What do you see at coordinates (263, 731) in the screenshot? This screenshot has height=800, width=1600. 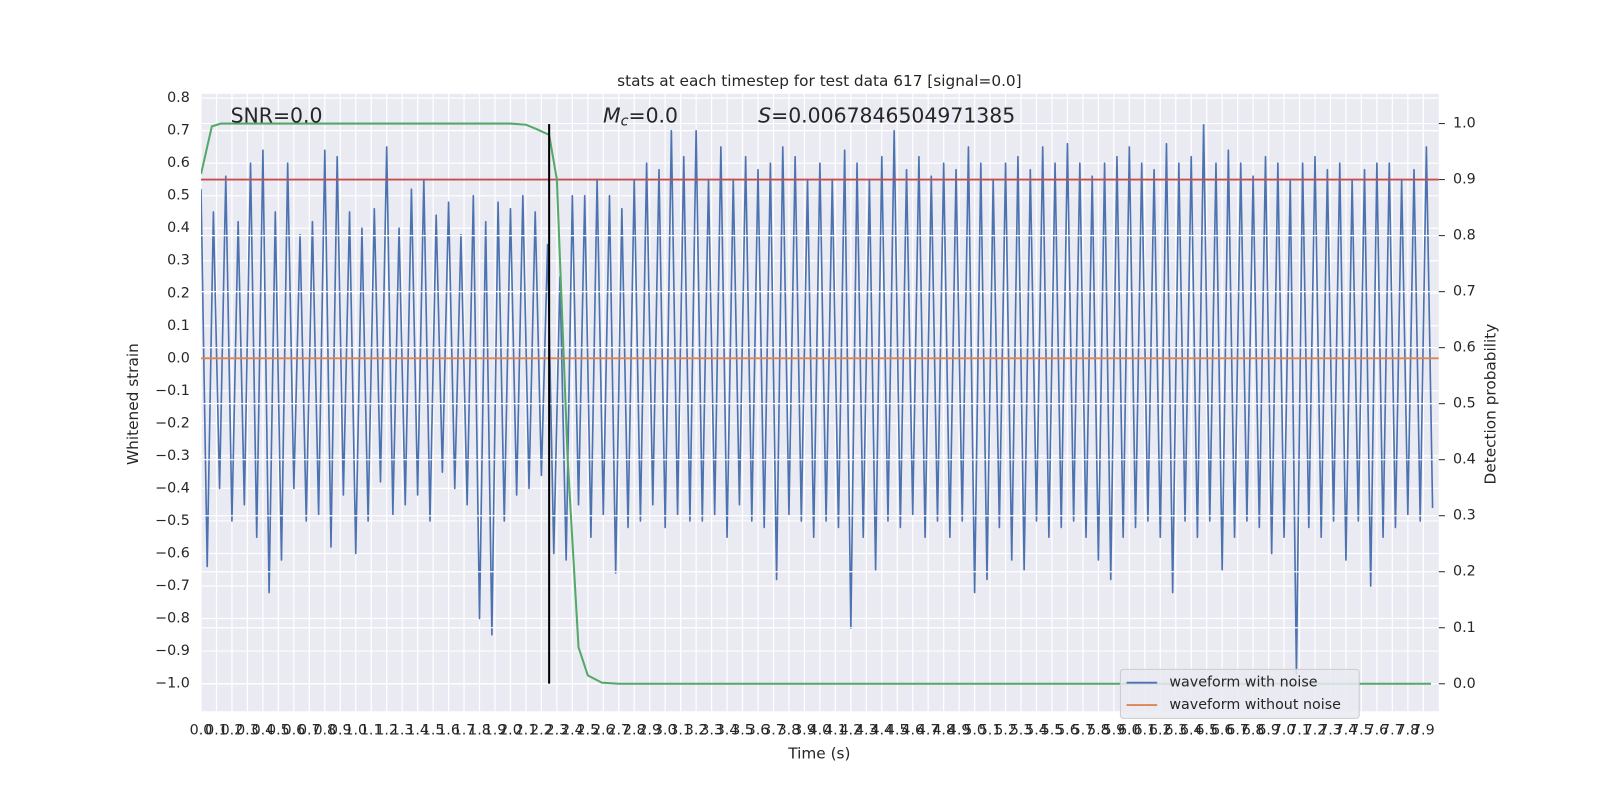 I see `x-tick-label: 0.4` at bounding box center [263, 731].